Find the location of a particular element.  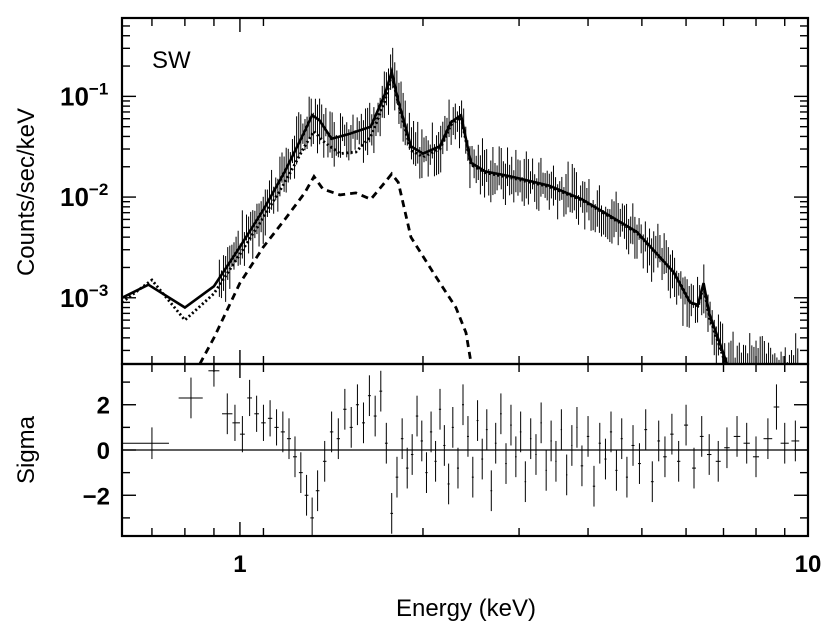

y-tick-label: 0 is located at coordinates (103, 451).